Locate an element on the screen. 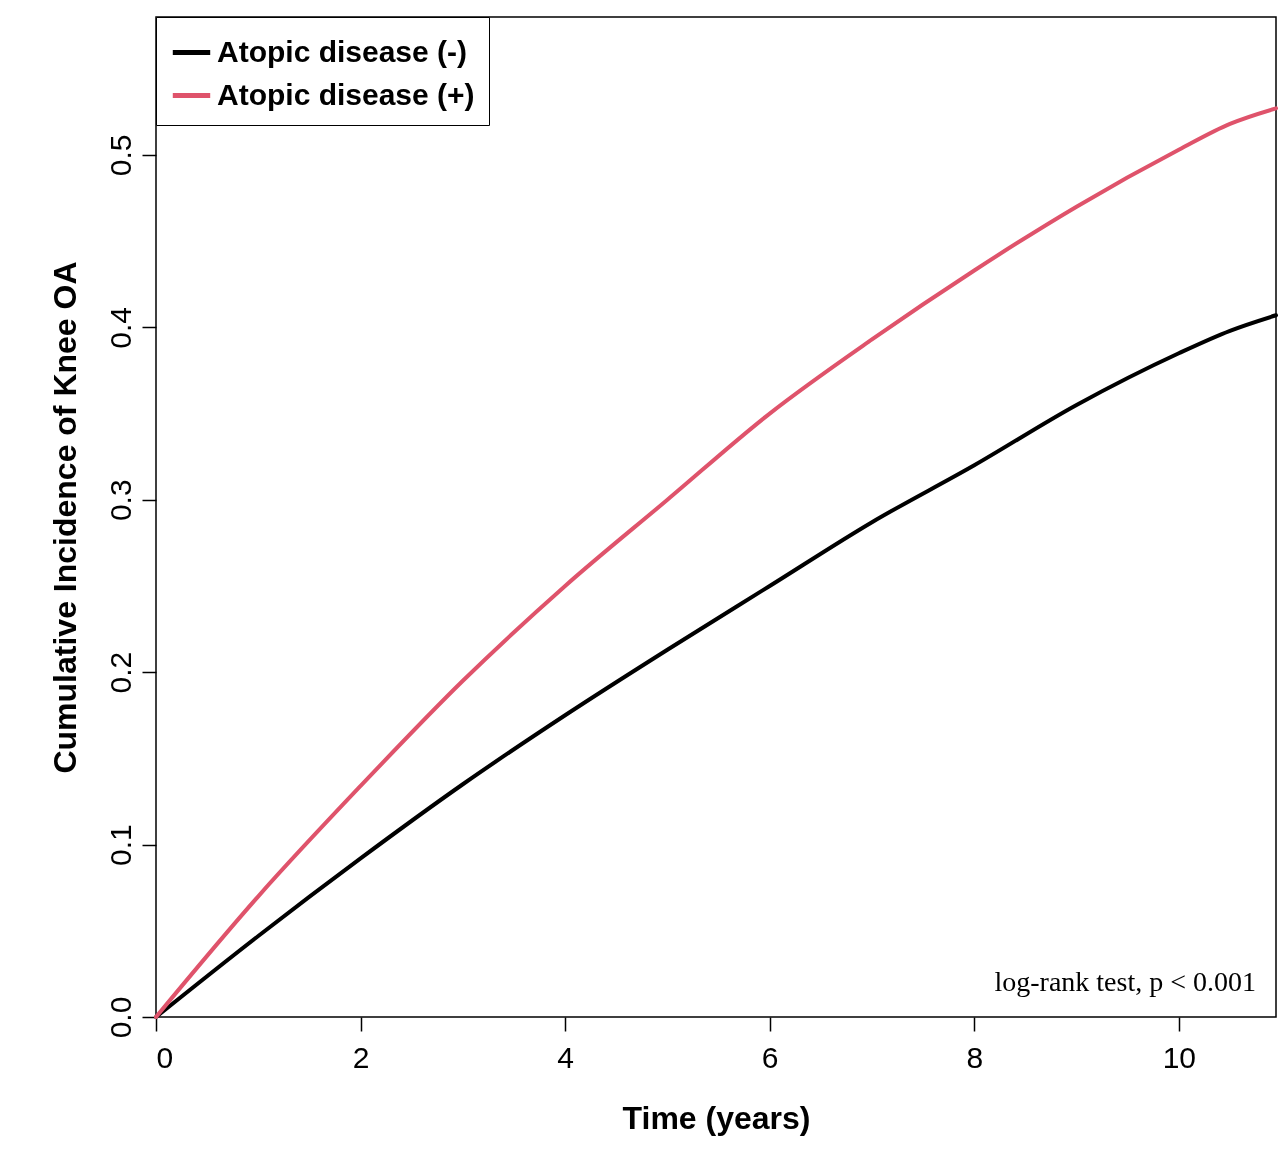  annotation: log-rank test, p < 0.001 is located at coordinates (1125, 981).